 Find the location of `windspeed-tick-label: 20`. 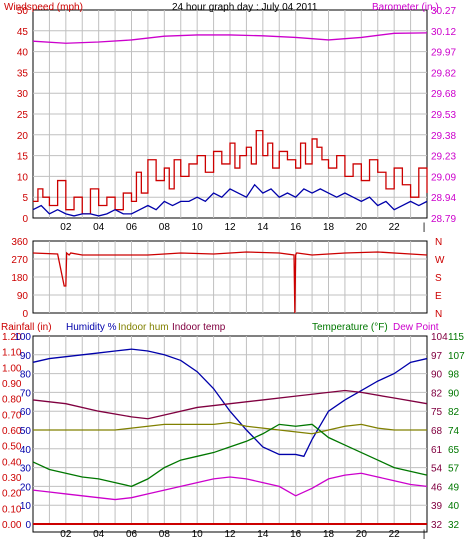

windspeed-tick-label: 20 is located at coordinates (23, 136).